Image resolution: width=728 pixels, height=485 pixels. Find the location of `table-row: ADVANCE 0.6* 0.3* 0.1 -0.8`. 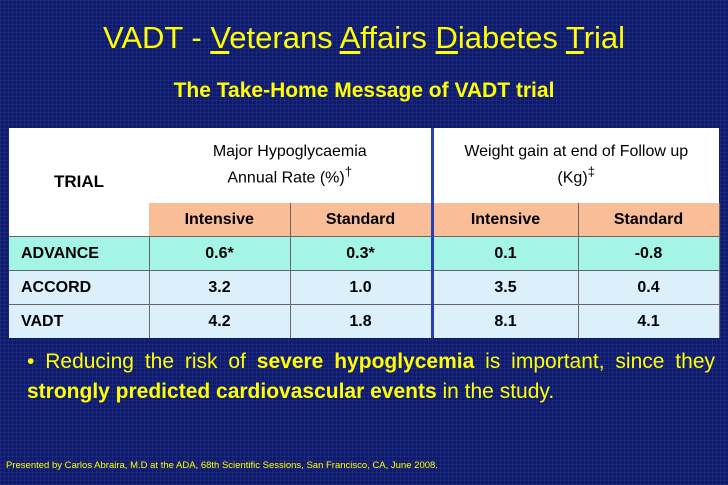

table-row: ADVANCE 0.6* 0.3* 0.1 -0.8 is located at coordinates (364, 253).